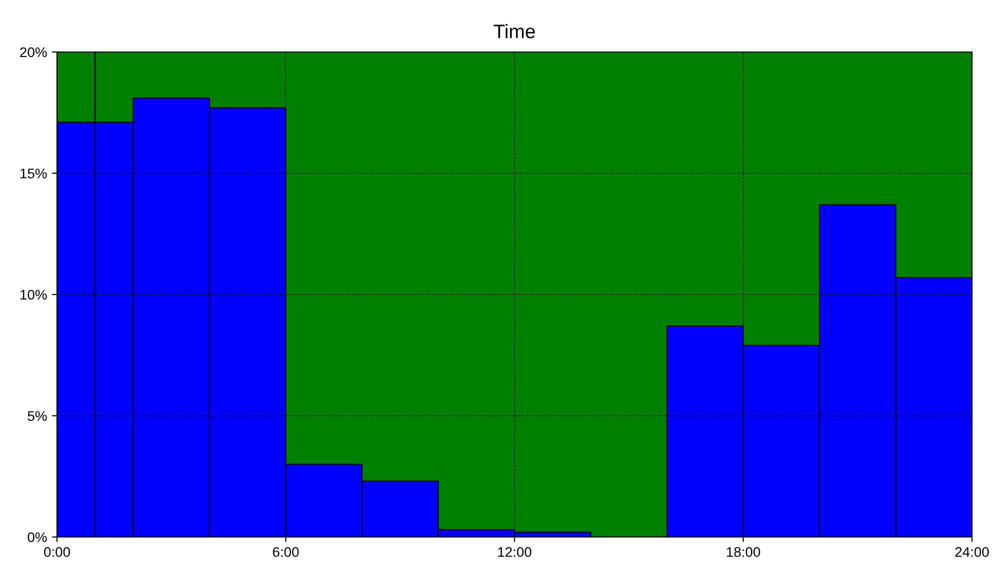 This screenshot has width=997, height=576. What do you see at coordinates (37, 537) in the screenshot?
I see `y-tick-label: 0%` at bounding box center [37, 537].